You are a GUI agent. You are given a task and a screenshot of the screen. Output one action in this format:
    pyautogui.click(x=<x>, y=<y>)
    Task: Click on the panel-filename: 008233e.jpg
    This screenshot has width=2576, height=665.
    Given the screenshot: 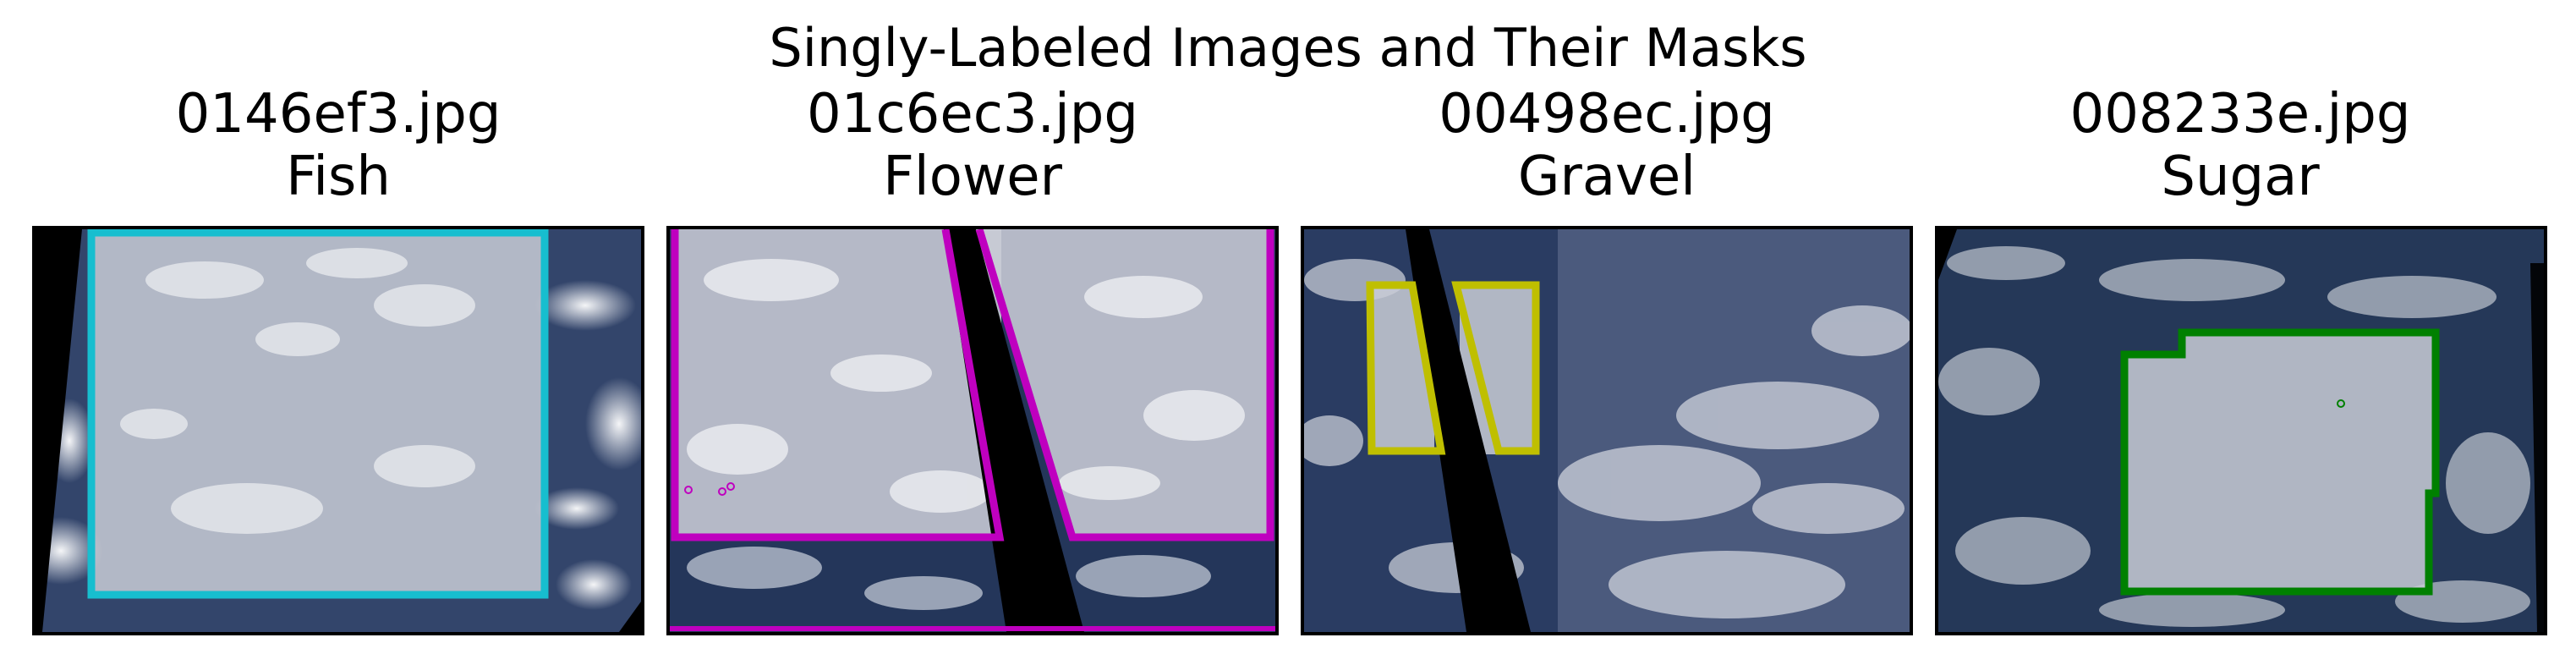 What is the action you would take?
    pyautogui.click(x=2240, y=114)
    